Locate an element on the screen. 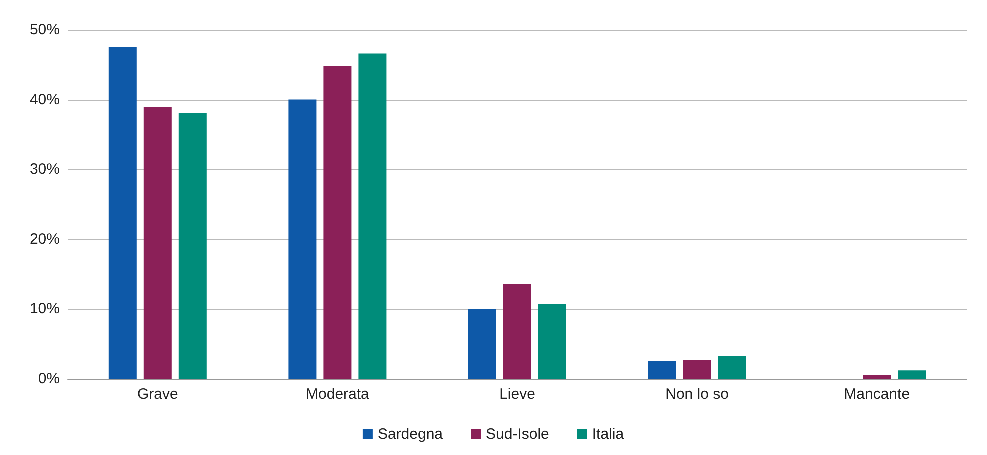 Image resolution: width=987 pixels, height=455 pixels. x-tick-label: Mancante is located at coordinates (877, 394).